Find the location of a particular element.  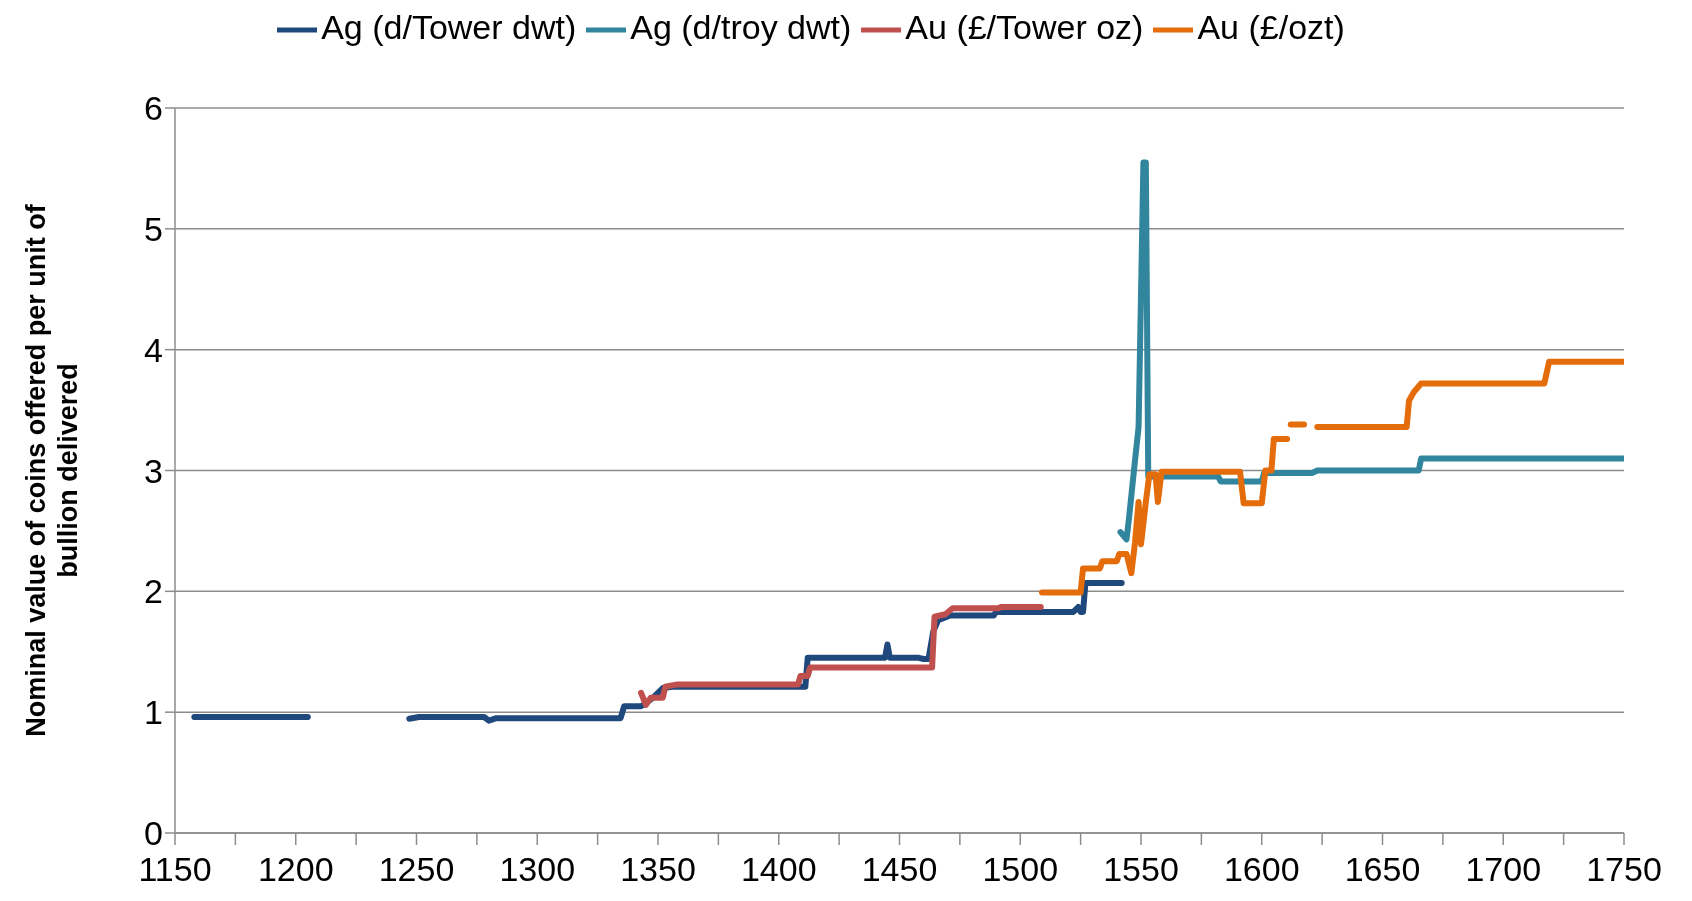

y-tick-label: 2 is located at coordinates (153, 591).